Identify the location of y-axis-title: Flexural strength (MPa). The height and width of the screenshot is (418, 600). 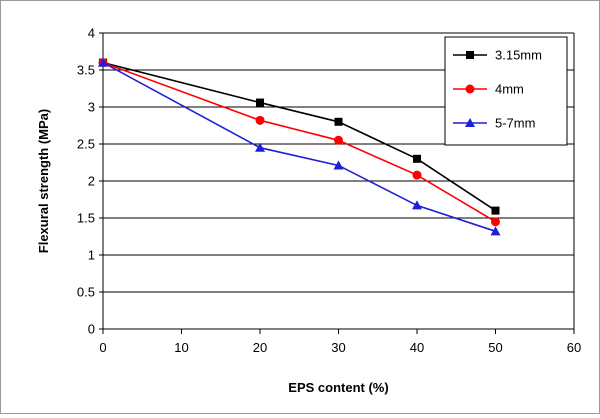
(43, 181).